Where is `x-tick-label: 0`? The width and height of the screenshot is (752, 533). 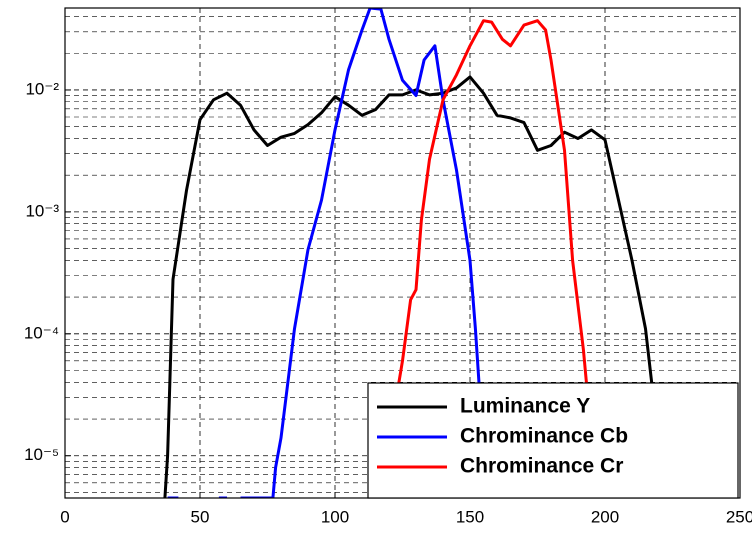 x-tick-label: 0 is located at coordinates (64, 516).